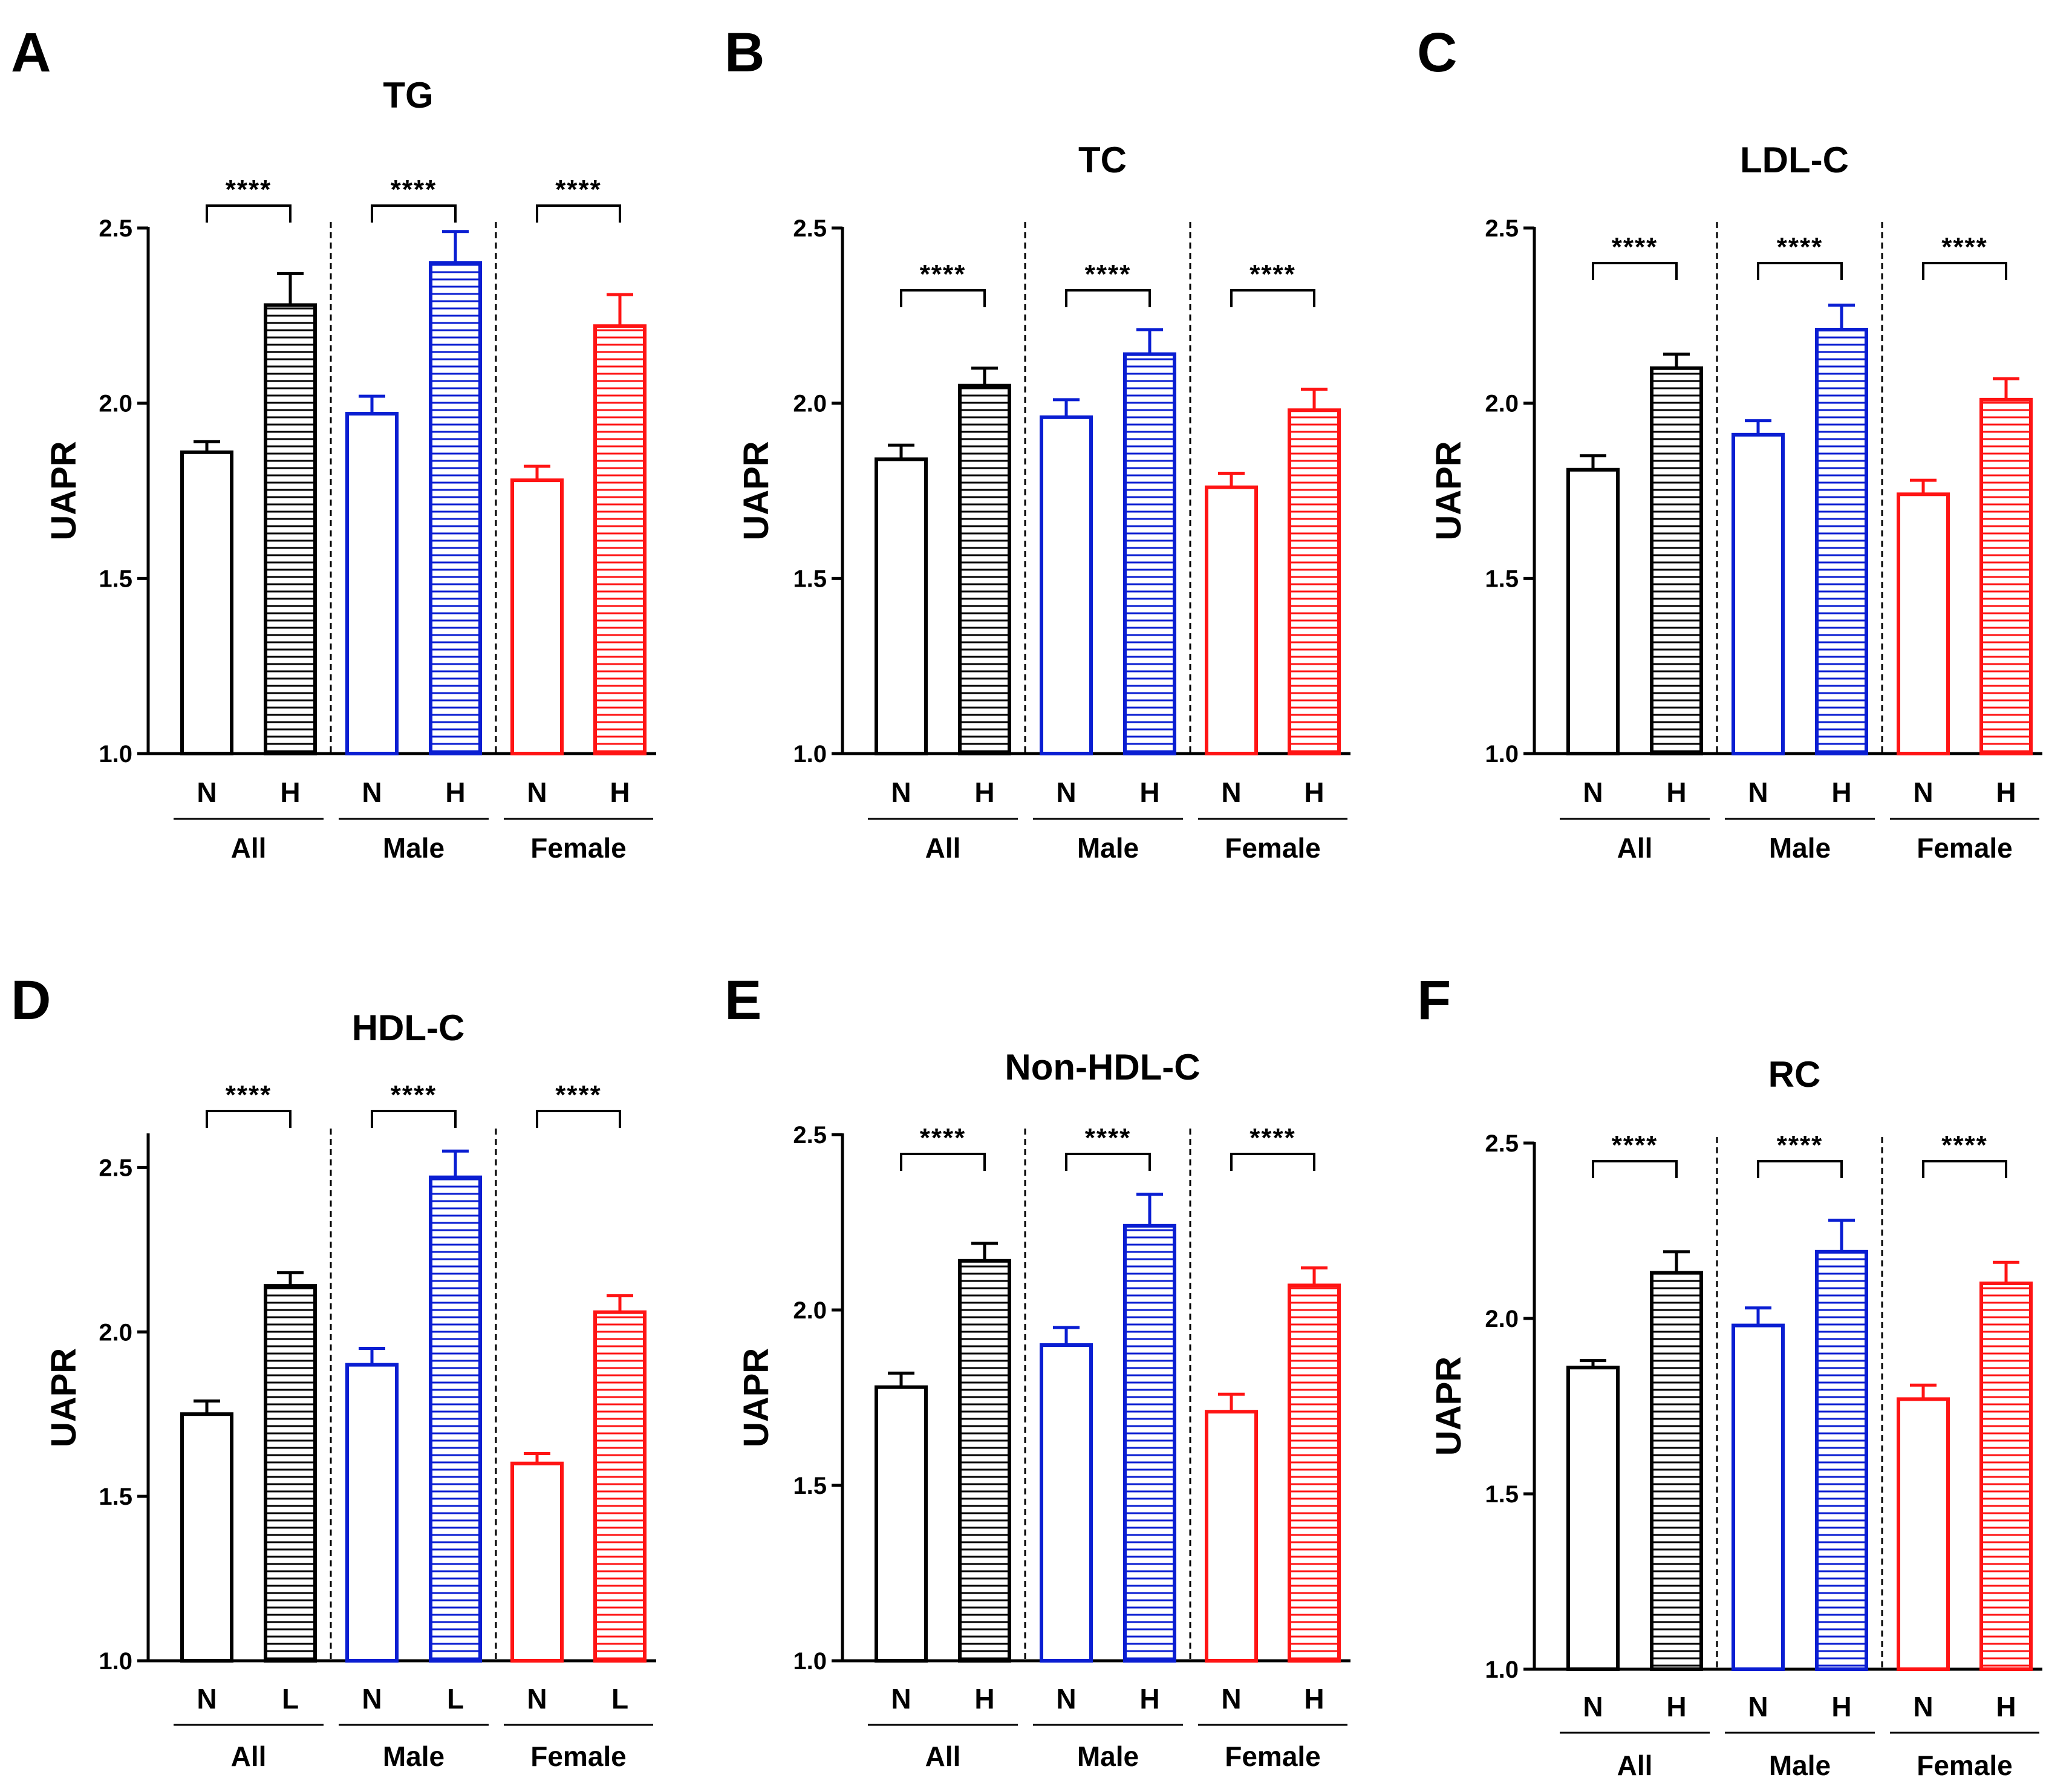 The image size is (2072, 1792). What do you see at coordinates (1794, 160) in the screenshot?
I see `chart-title: LDL-C` at bounding box center [1794, 160].